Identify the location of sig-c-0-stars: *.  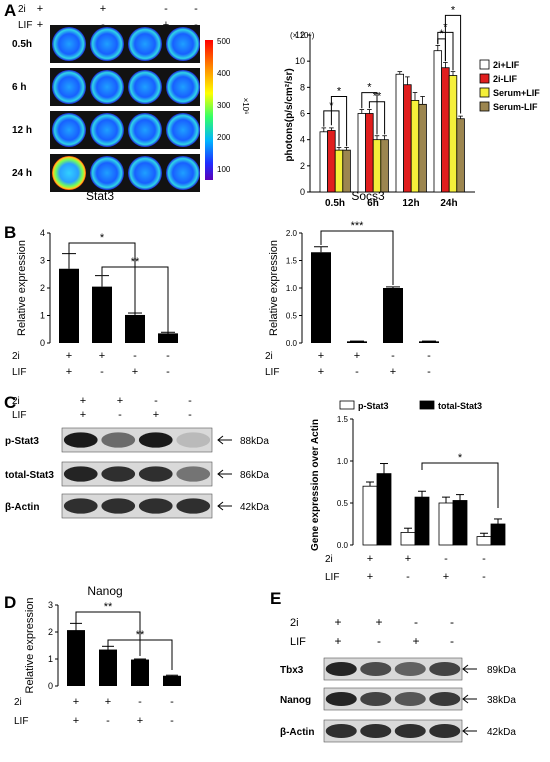
(460, 458).